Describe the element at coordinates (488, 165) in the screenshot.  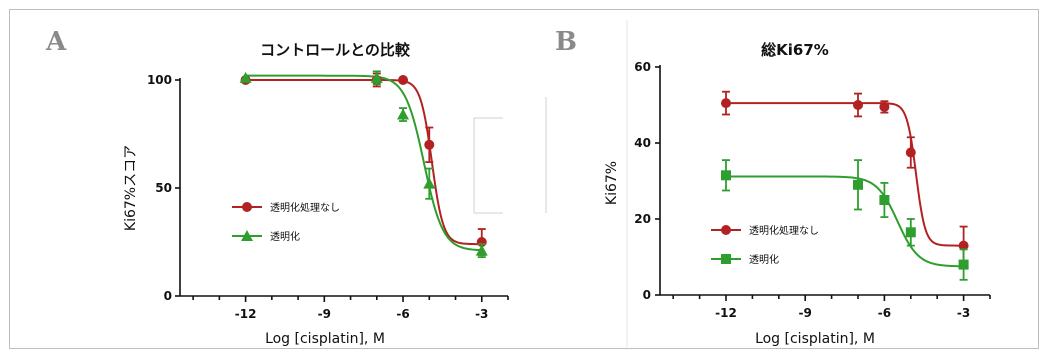
I see `separator-bracket` at that location.